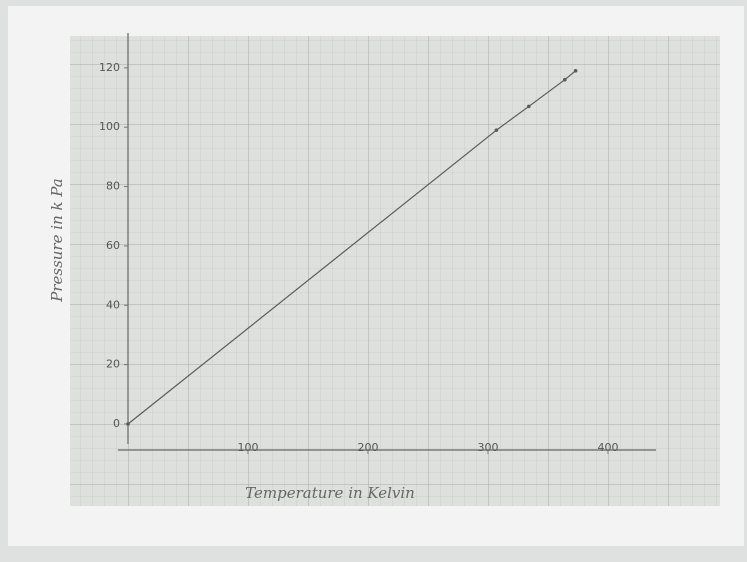  Describe the element at coordinates (608, 447) in the screenshot. I see `x-tick-label: 400` at that location.